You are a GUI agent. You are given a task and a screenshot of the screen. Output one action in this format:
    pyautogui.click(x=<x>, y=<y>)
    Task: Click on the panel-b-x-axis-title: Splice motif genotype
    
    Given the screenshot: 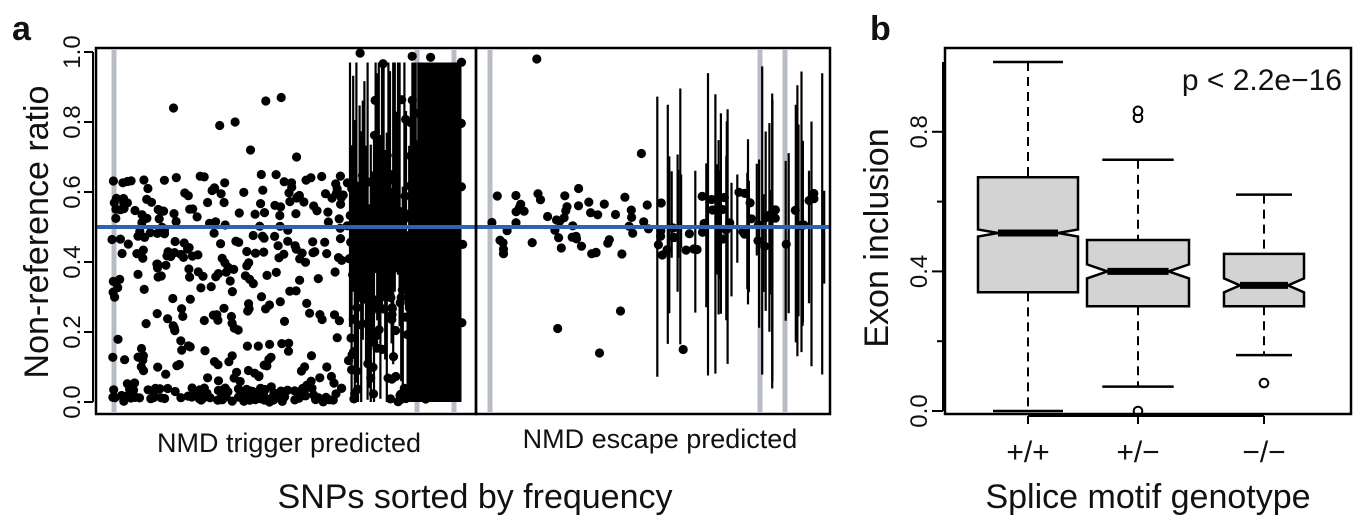 What is the action you would take?
    pyautogui.click(x=1147, y=497)
    